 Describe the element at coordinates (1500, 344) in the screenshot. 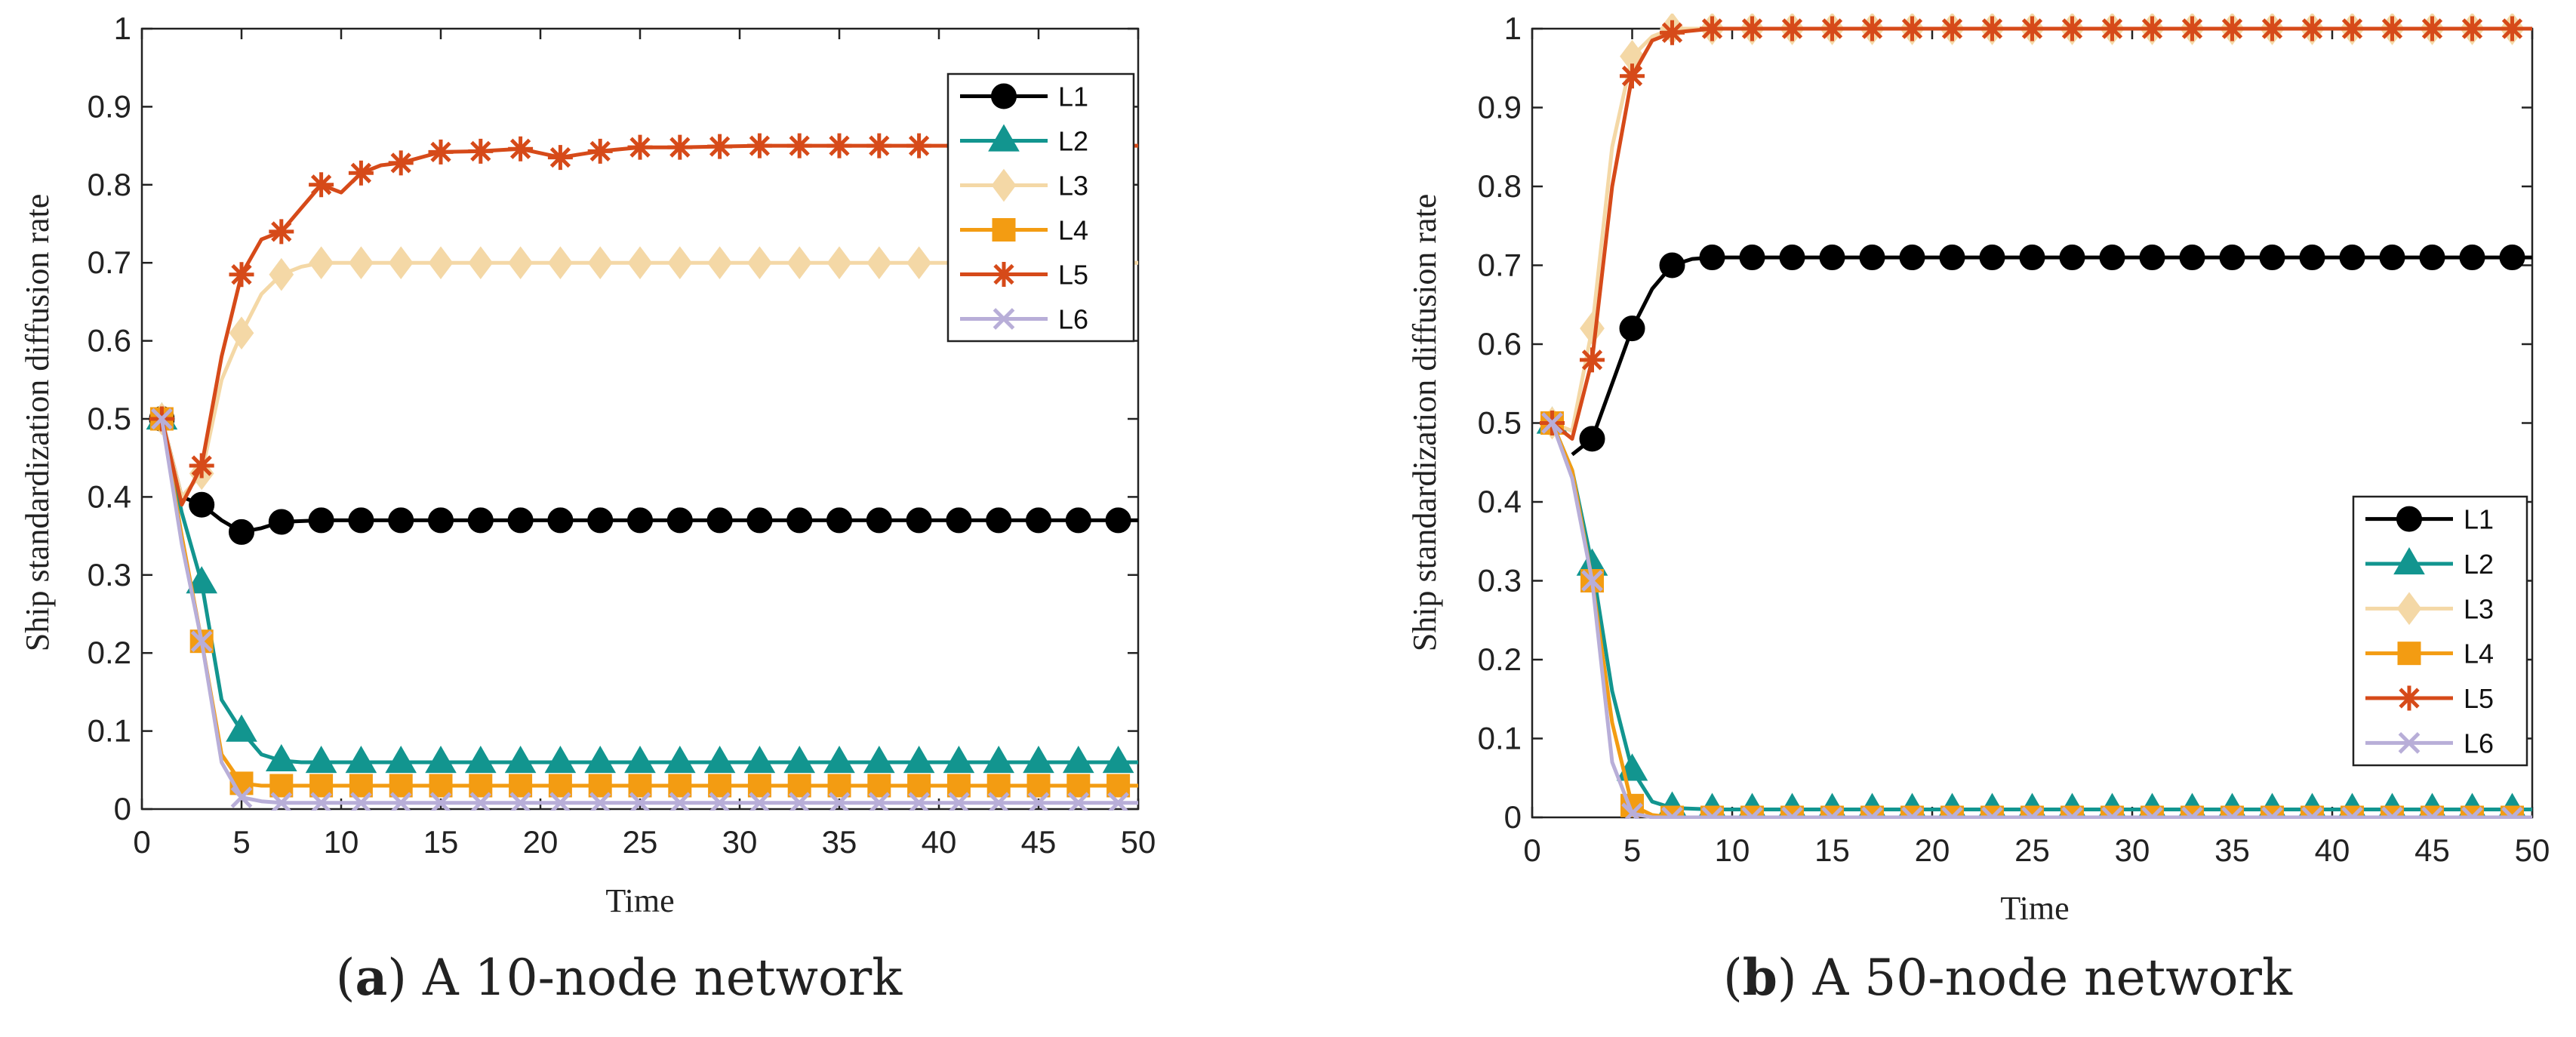

I see `y-tick-label-b-6: 0.6` at that location.